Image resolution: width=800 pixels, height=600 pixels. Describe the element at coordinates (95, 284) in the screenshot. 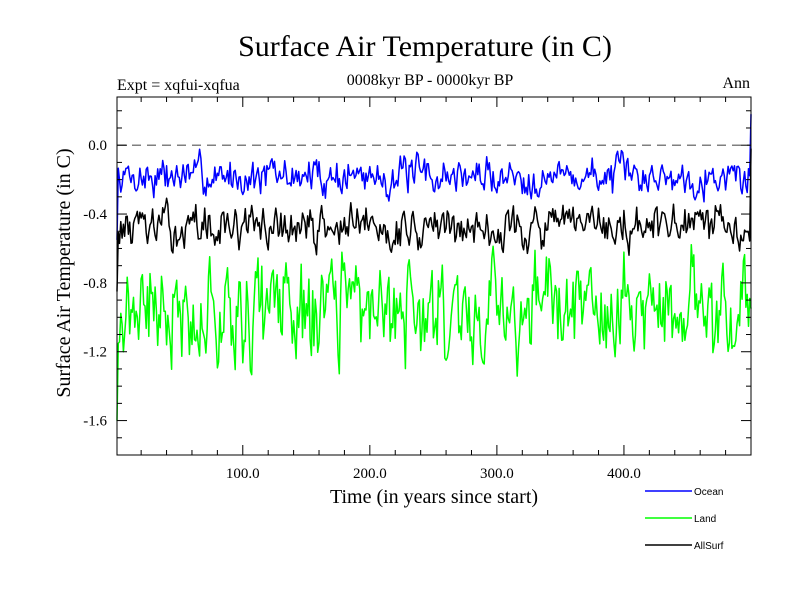

I see `y-tick-label: -0.8` at that location.